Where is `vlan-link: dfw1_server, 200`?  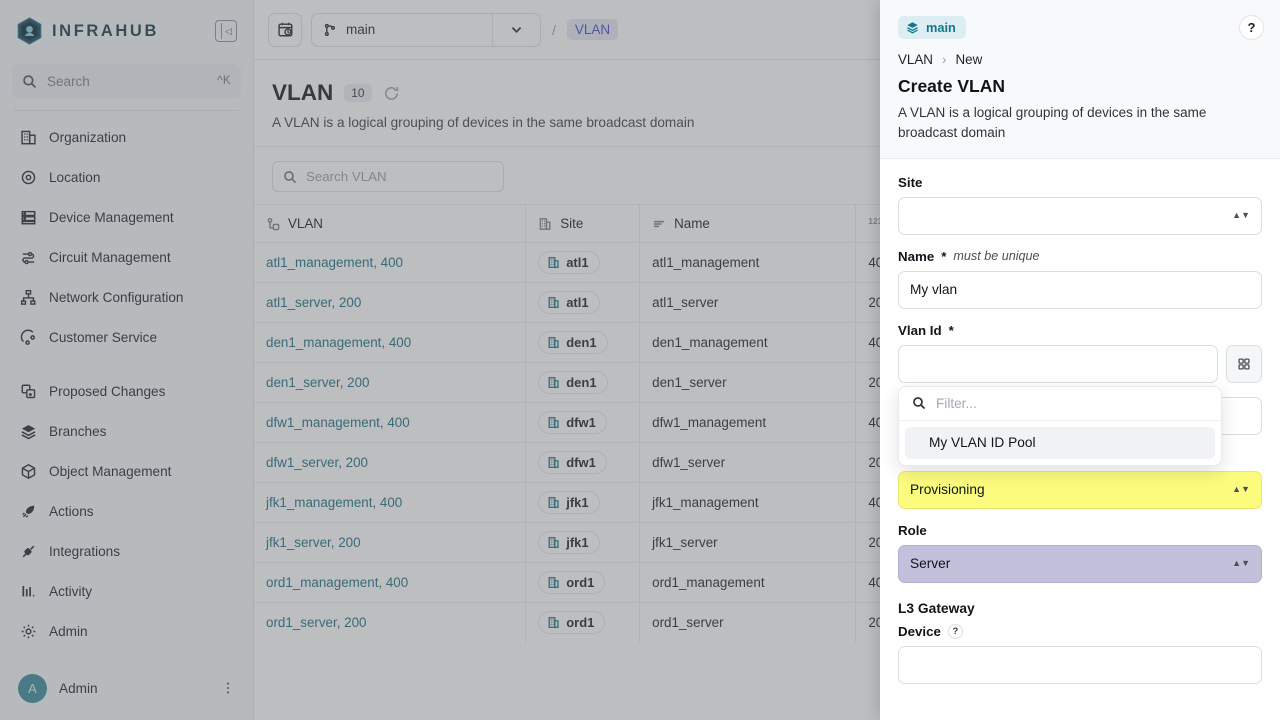 vlan-link: dfw1_server, 200 is located at coordinates (317, 462).